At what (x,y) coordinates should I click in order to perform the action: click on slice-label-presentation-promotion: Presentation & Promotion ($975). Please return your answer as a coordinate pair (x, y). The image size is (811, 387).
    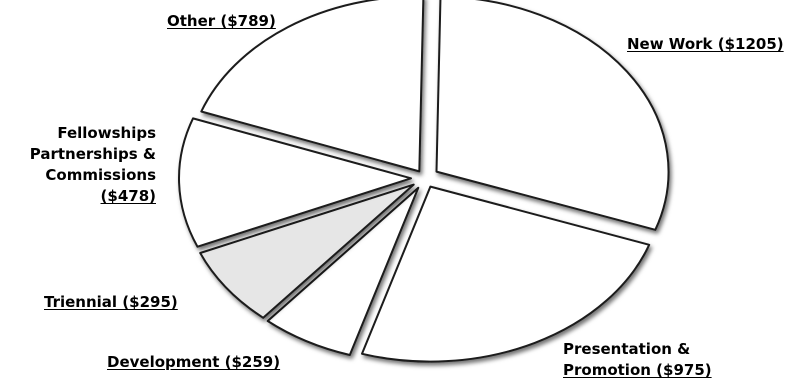
    Looking at the image, I should click on (637, 359).